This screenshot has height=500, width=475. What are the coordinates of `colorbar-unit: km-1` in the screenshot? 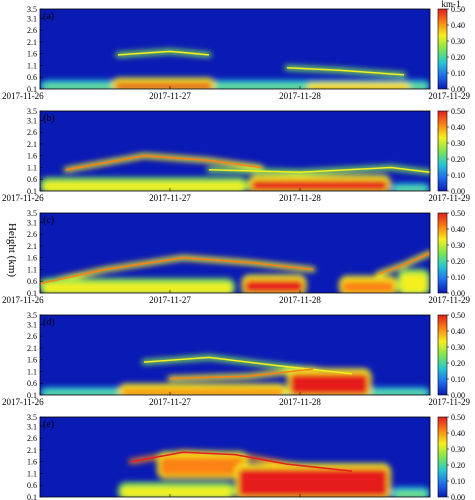 It's located at (451, 4).